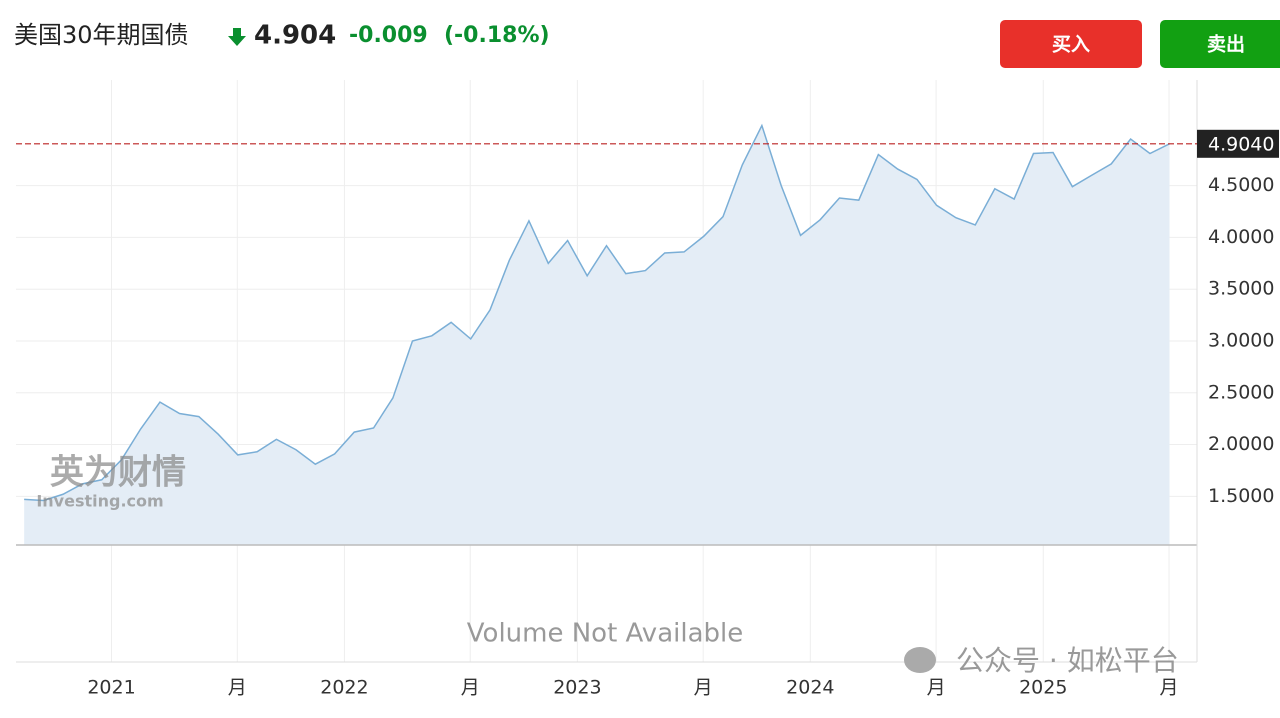 Image resolution: width=1280 pixels, height=718 pixels. What do you see at coordinates (99, 501) in the screenshot?
I see `watermark-en: Investing.com` at bounding box center [99, 501].